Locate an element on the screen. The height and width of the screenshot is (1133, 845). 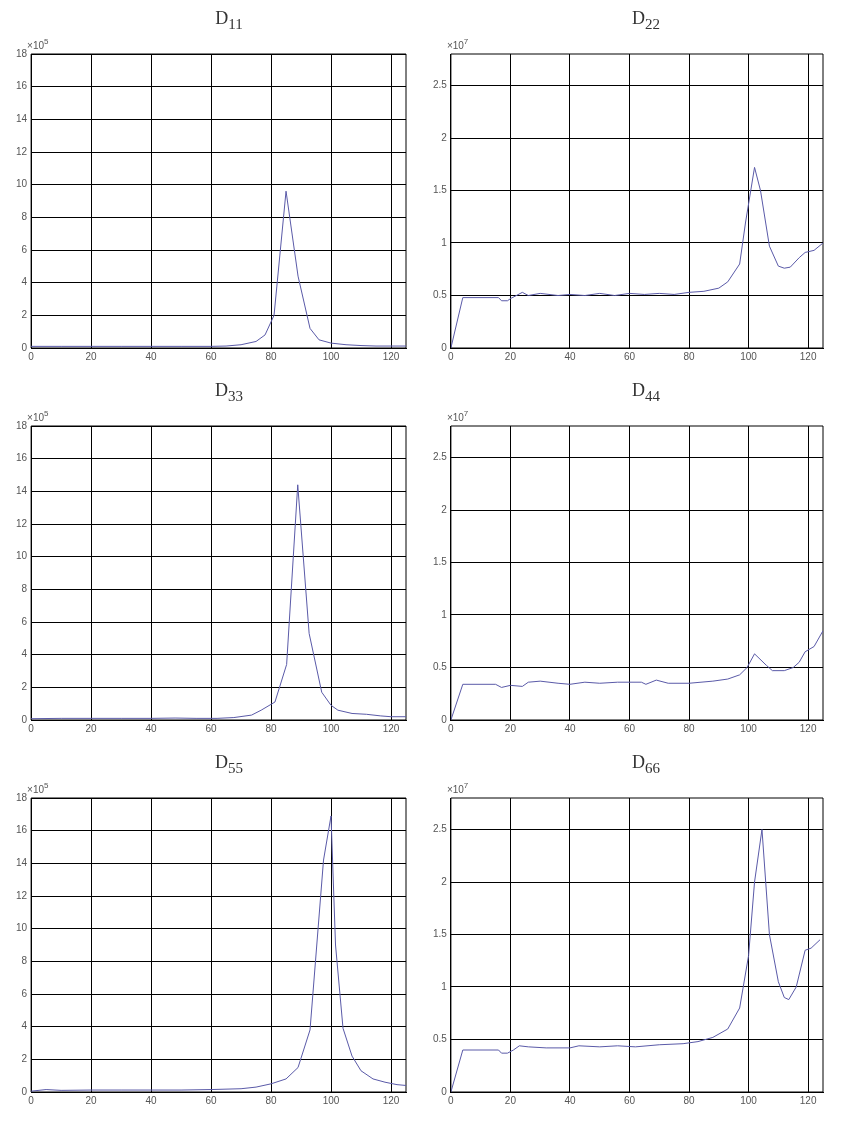
chart-title: D$_{22}$ is located at coordinates (646, 21).